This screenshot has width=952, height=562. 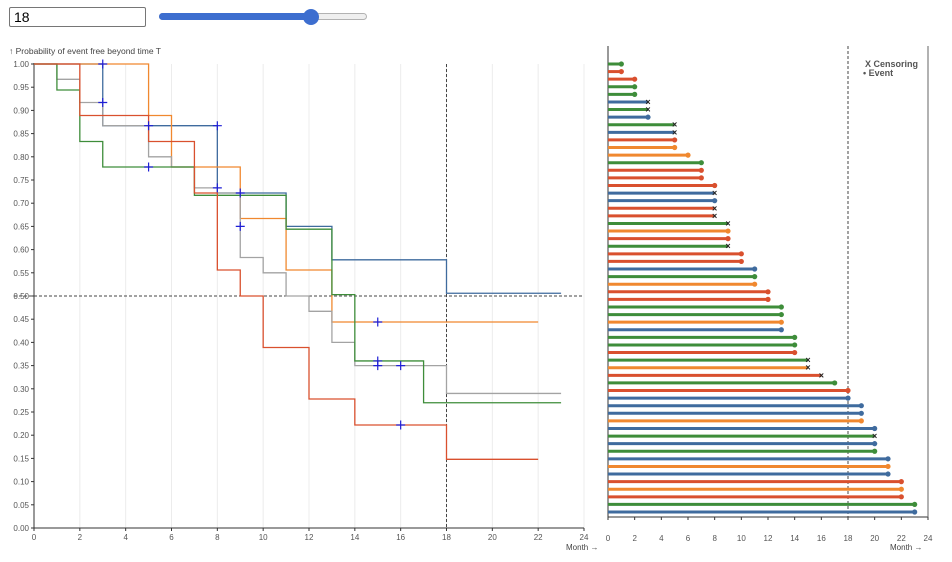 I want to click on slider-thumb, so click(x=311, y=17).